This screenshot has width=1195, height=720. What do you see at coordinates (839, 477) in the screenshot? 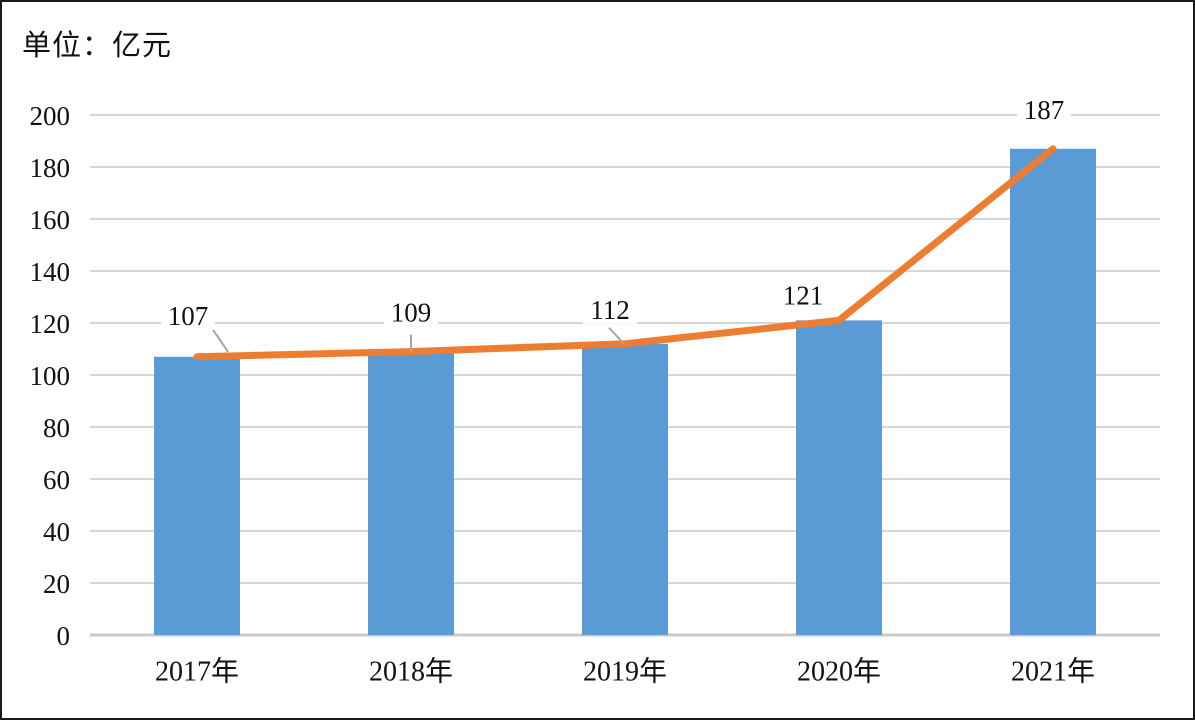
I see `bar-2020年` at bounding box center [839, 477].